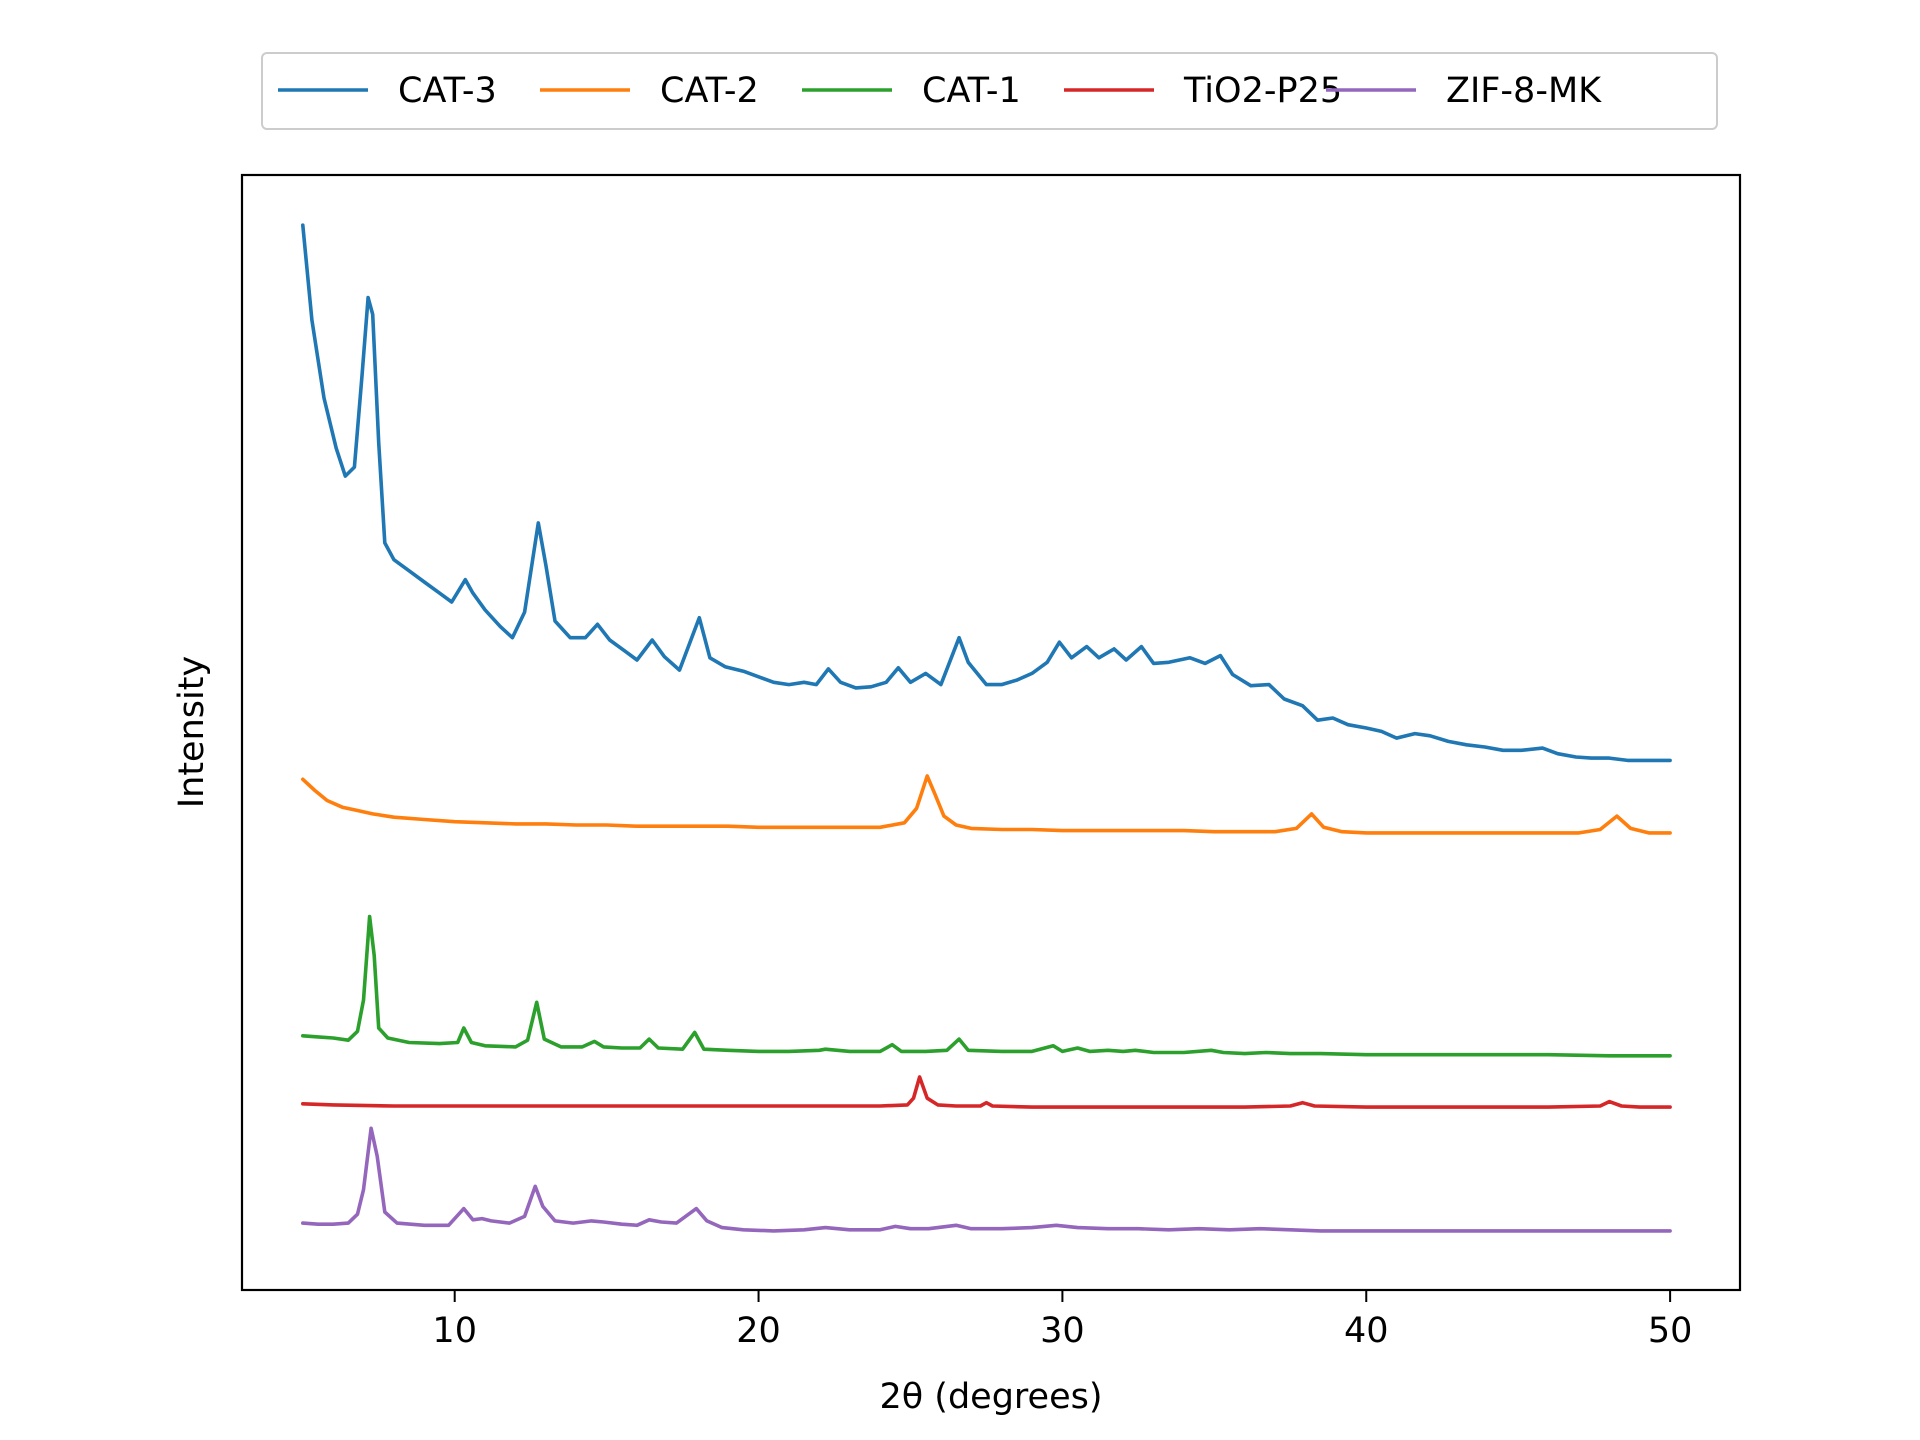 Image resolution: width=1920 pixels, height=1440 pixels. Describe the element at coordinates (986, 1179) in the screenshot. I see `series-line-zif-8-mk` at that location.